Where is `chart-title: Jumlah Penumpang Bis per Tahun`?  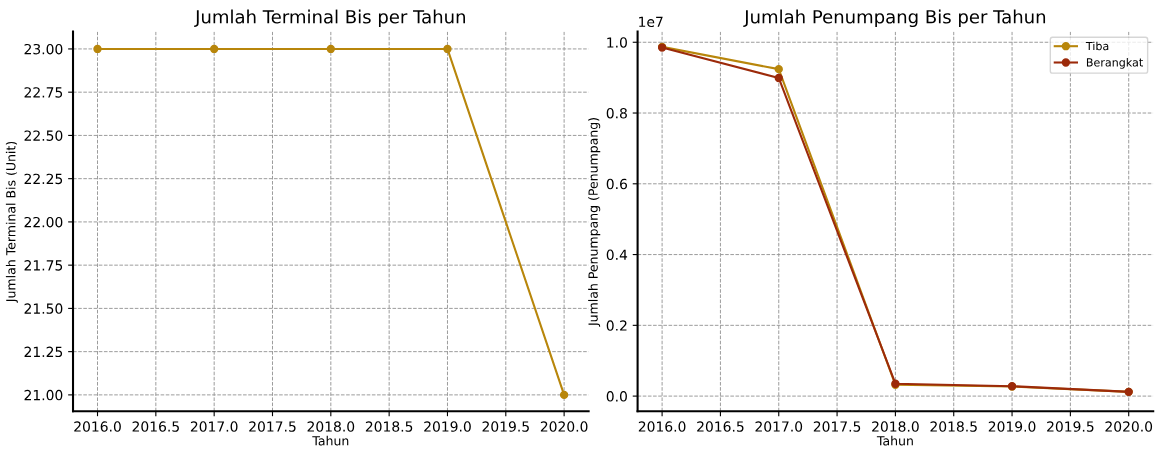
chart-title: Jumlah Penumpang Bis per Tahun is located at coordinates (894, 18).